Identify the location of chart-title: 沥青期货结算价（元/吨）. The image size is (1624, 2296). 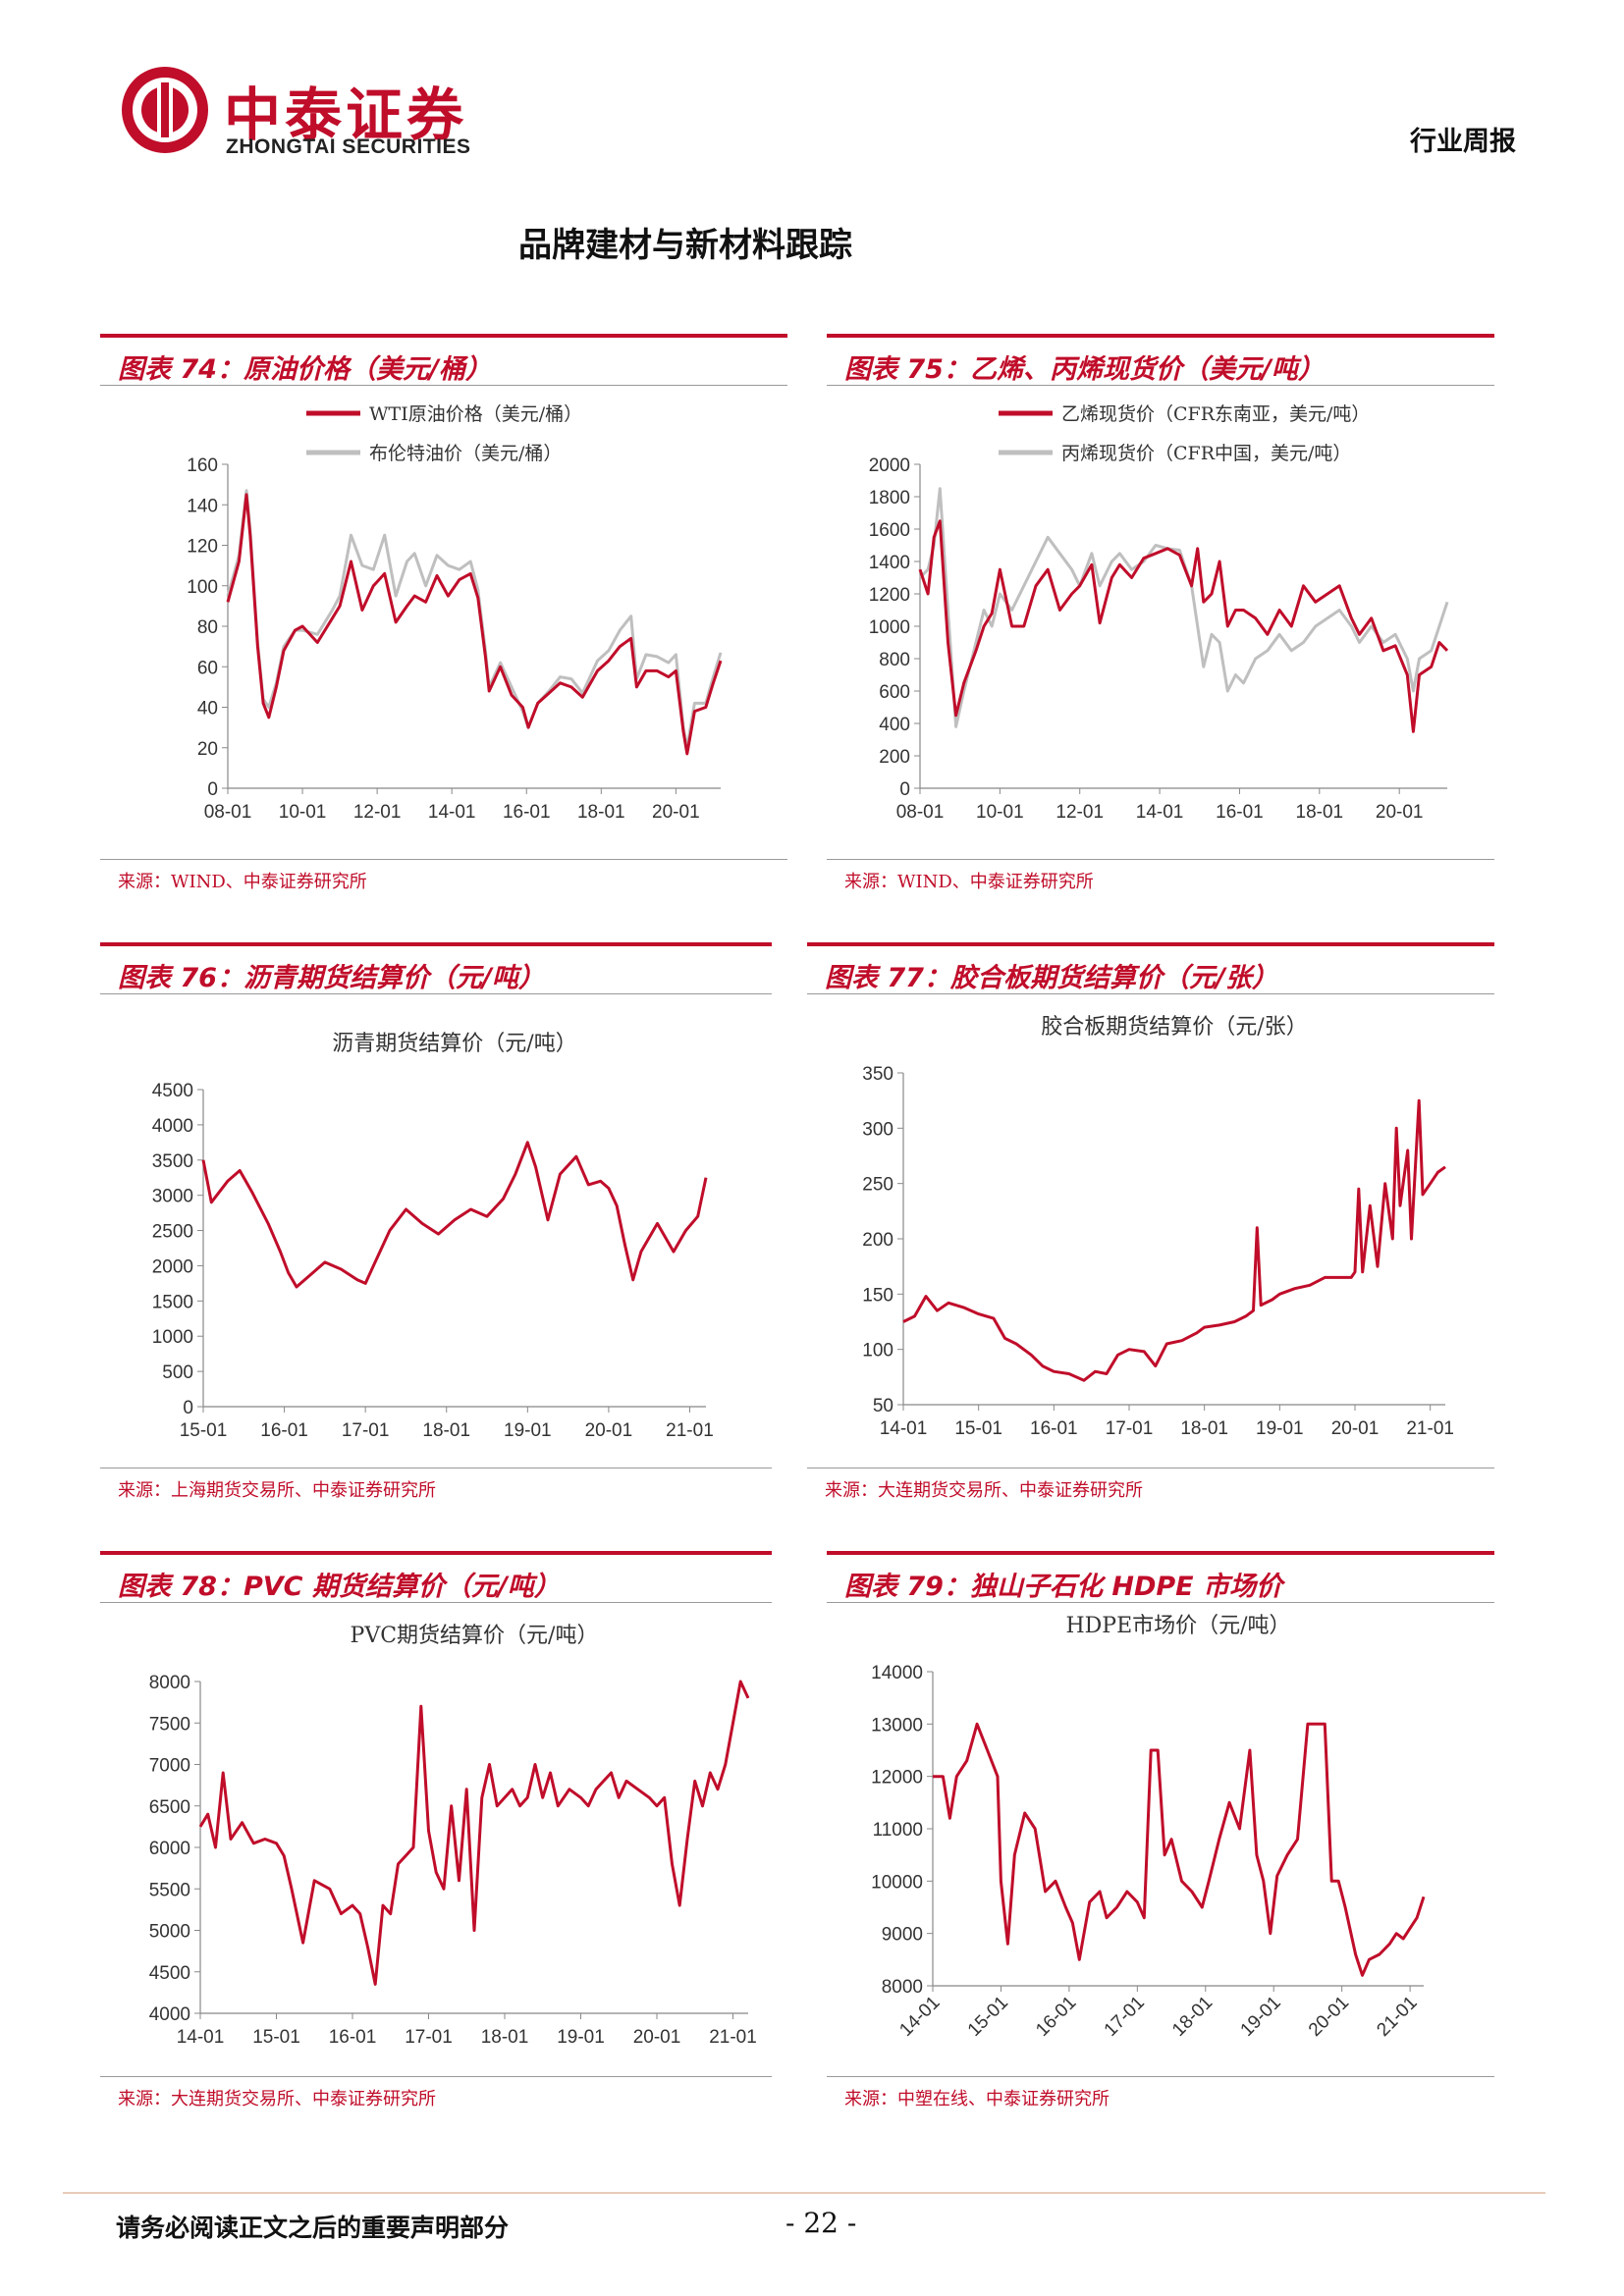
(454, 1044).